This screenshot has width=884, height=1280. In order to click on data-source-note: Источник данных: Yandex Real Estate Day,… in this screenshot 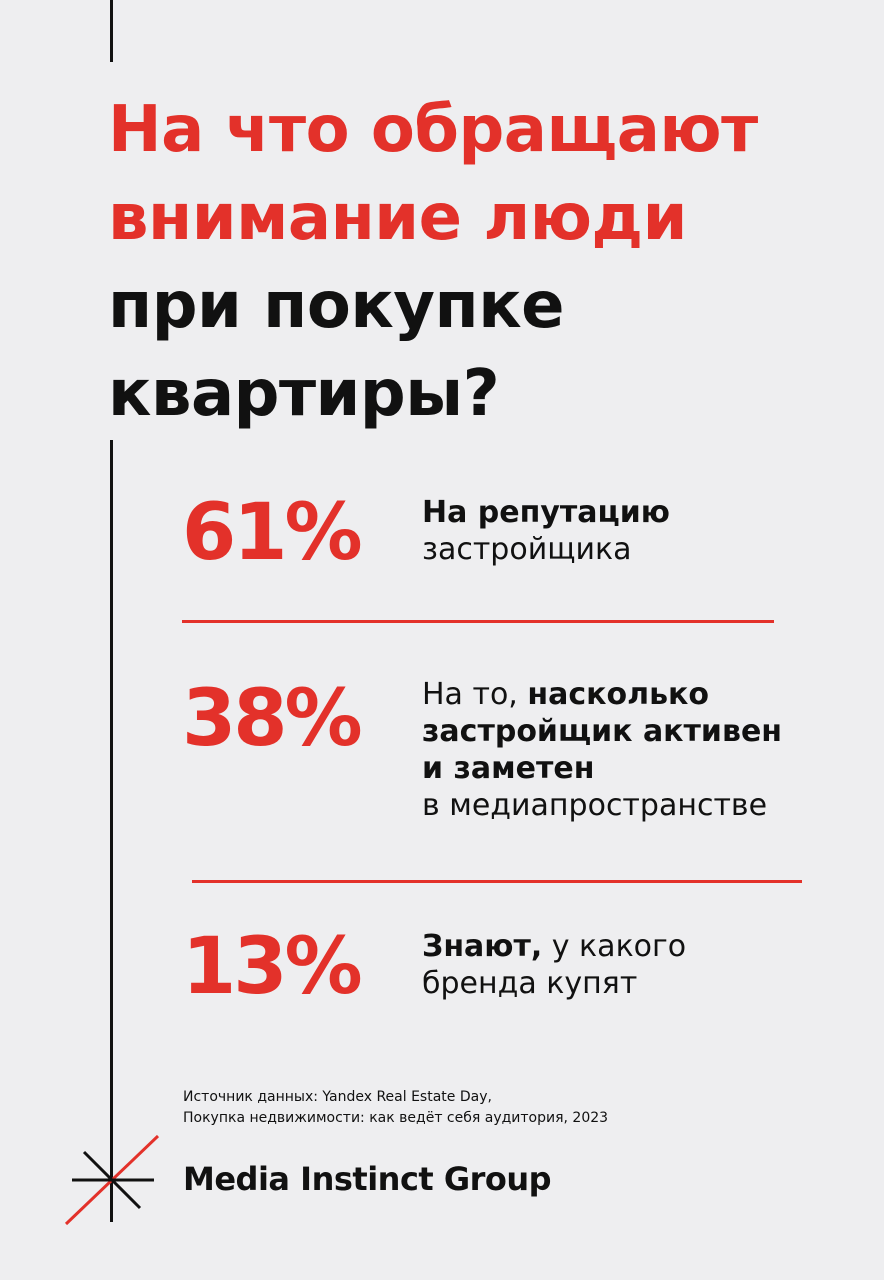, I will do `click(395, 1108)`.